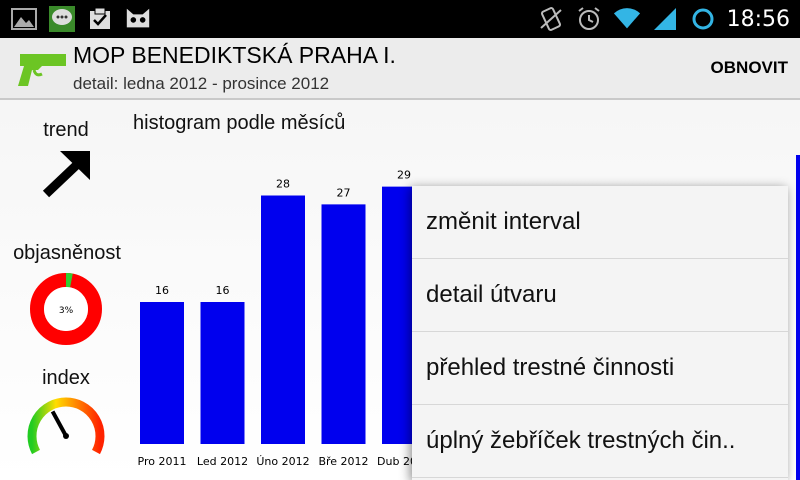 The height and width of the screenshot is (480, 800). Describe the element at coordinates (138, 19) in the screenshot. I see `android-cat-icon` at that location.